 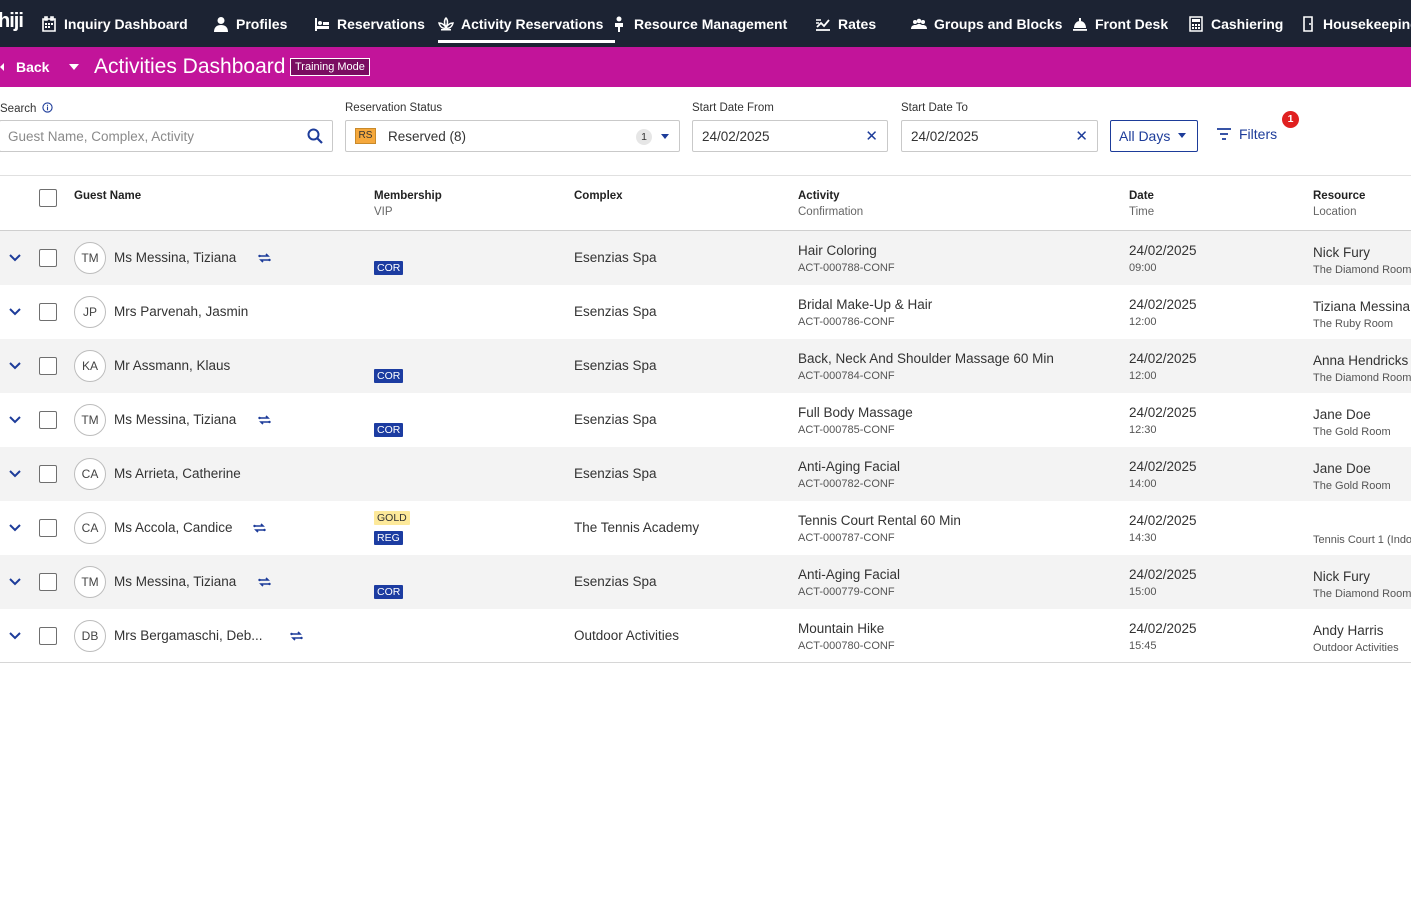 What do you see at coordinates (846, 592) in the screenshot?
I see `confirmation-number: ACT-000779-CONF` at bounding box center [846, 592].